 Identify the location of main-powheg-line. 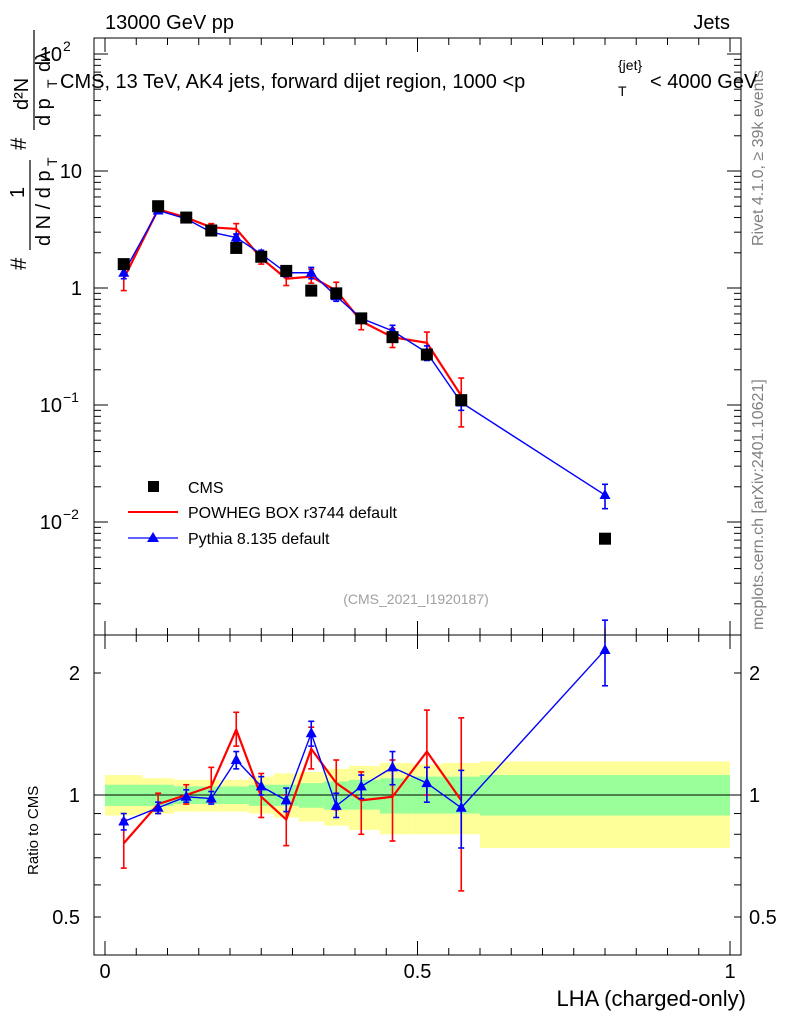
(292, 302).